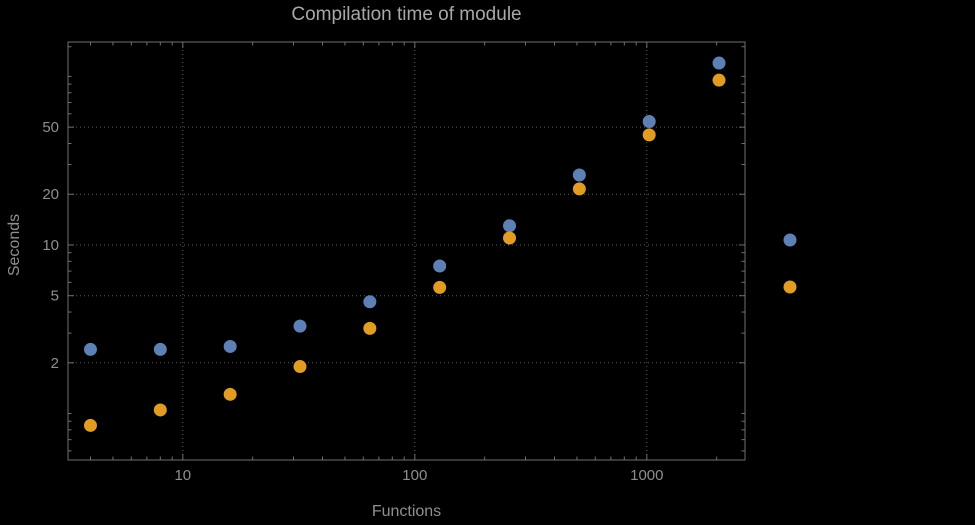 This screenshot has height=525, width=975. What do you see at coordinates (55, 363) in the screenshot?
I see `y-tick-label: 2` at bounding box center [55, 363].